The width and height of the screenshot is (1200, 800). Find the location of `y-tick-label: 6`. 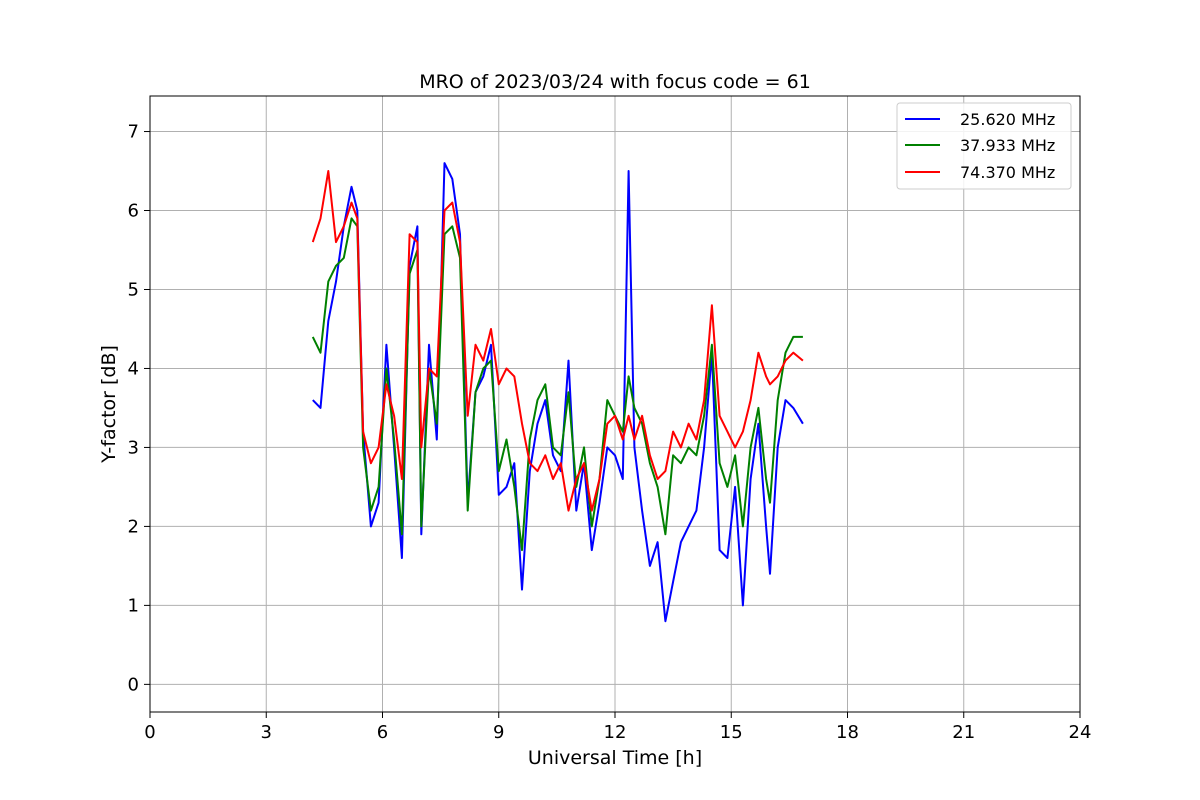

y-tick-label: 6 is located at coordinates (133, 211).